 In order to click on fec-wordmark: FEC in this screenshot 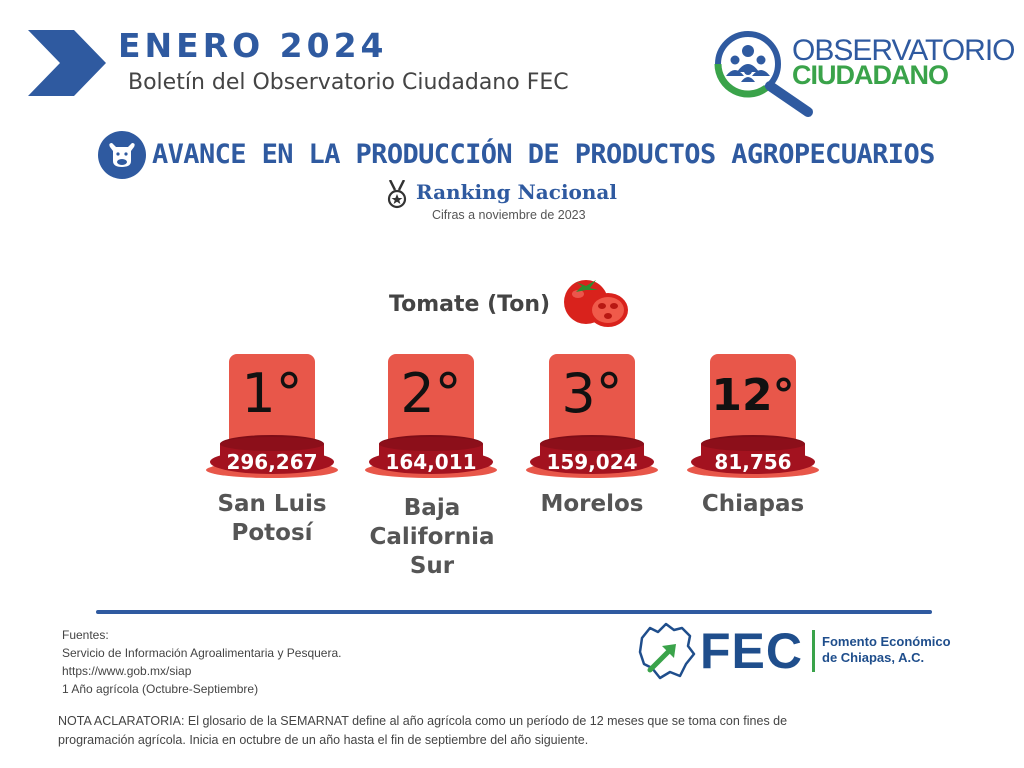, I will do `click(751, 651)`.